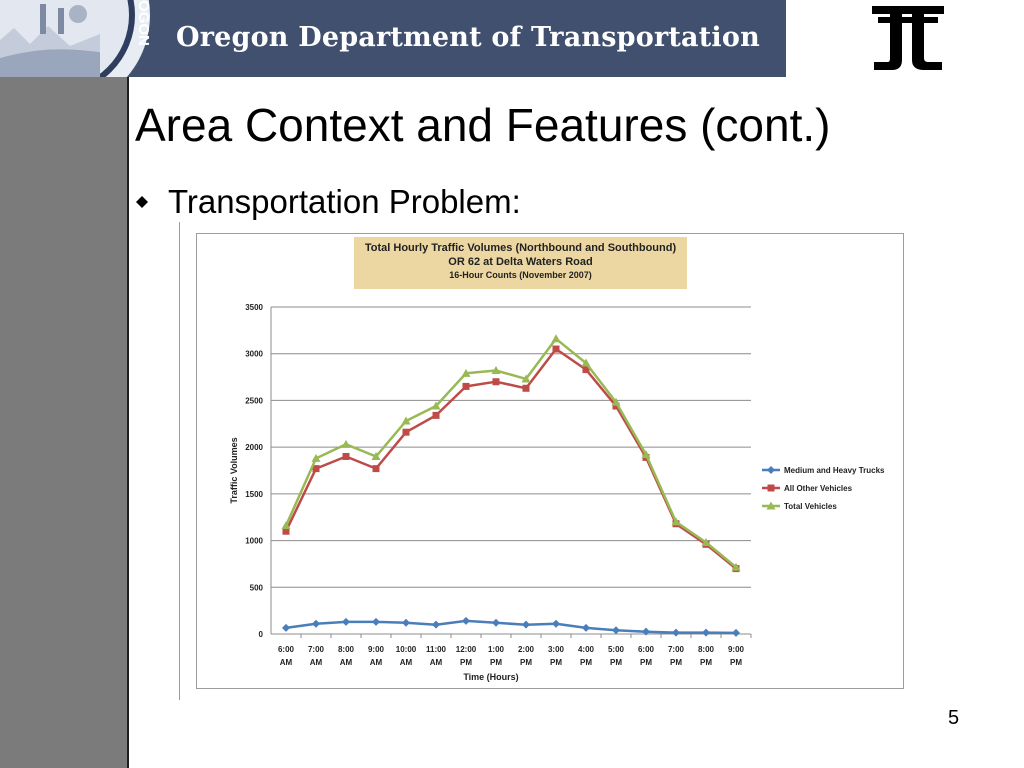 Image resolution: width=1024 pixels, height=768 pixels. What do you see at coordinates (496, 649) in the screenshot?
I see `x-tick-label-time: 1:00` at bounding box center [496, 649].